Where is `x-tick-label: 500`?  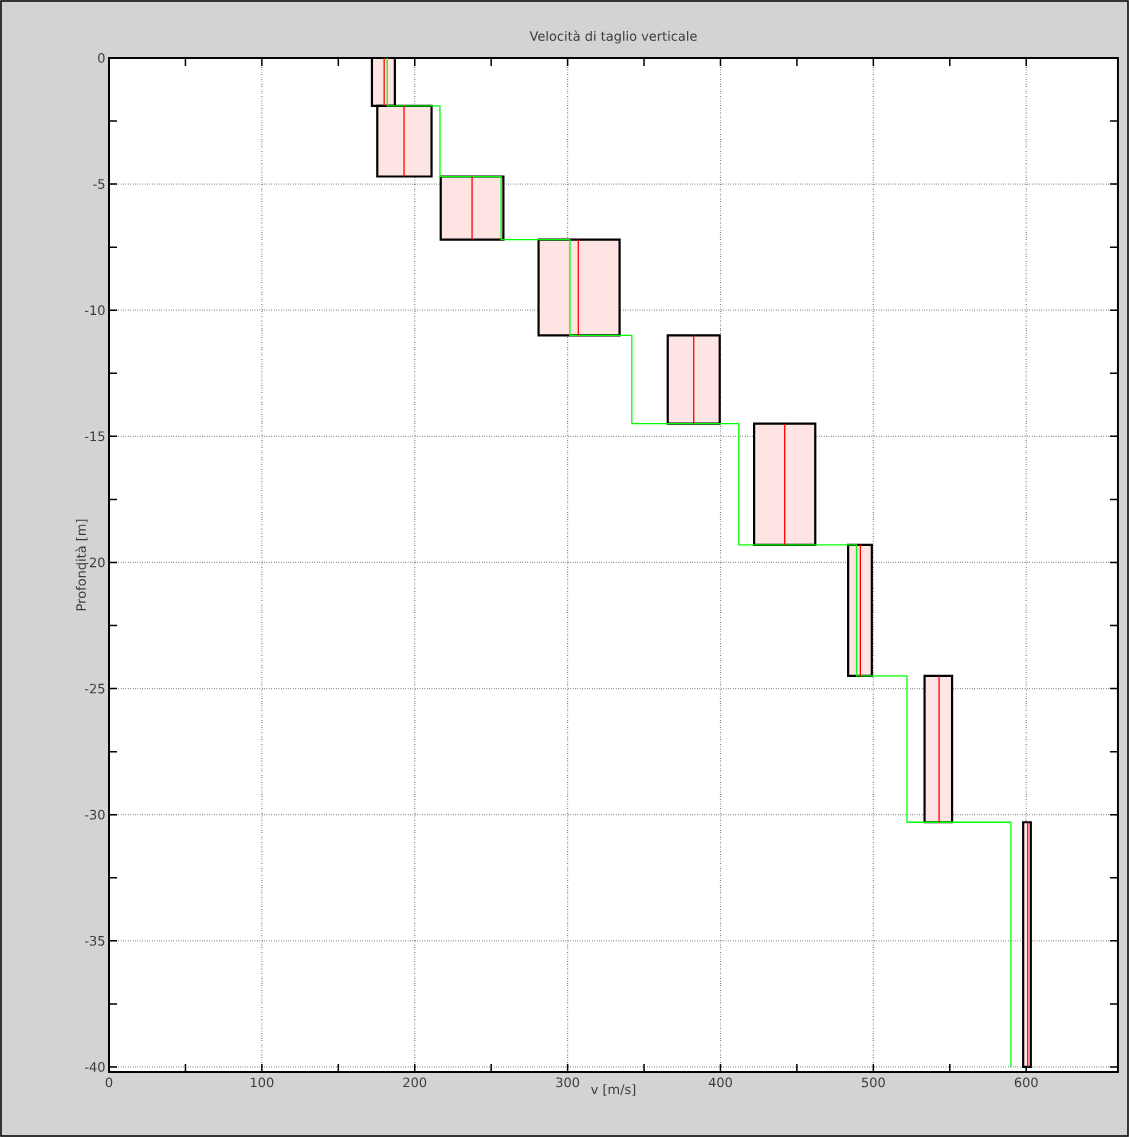
x-tick-label: 500 is located at coordinates (873, 1082).